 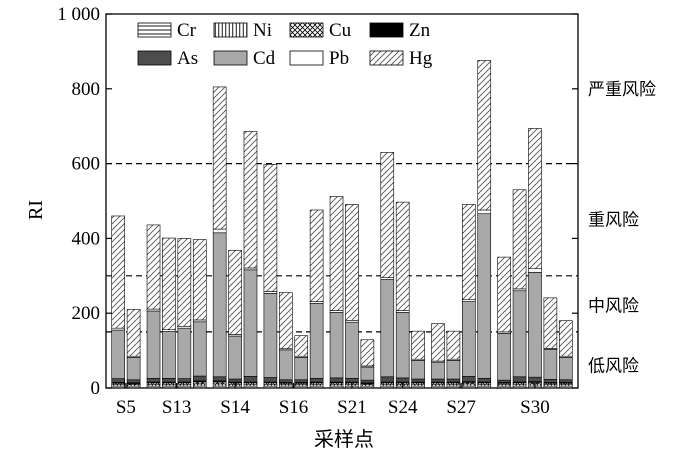 What do you see at coordinates (230, 30) in the screenshot?
I see `legend-swatch-ni` at bounding box center [230, 30].